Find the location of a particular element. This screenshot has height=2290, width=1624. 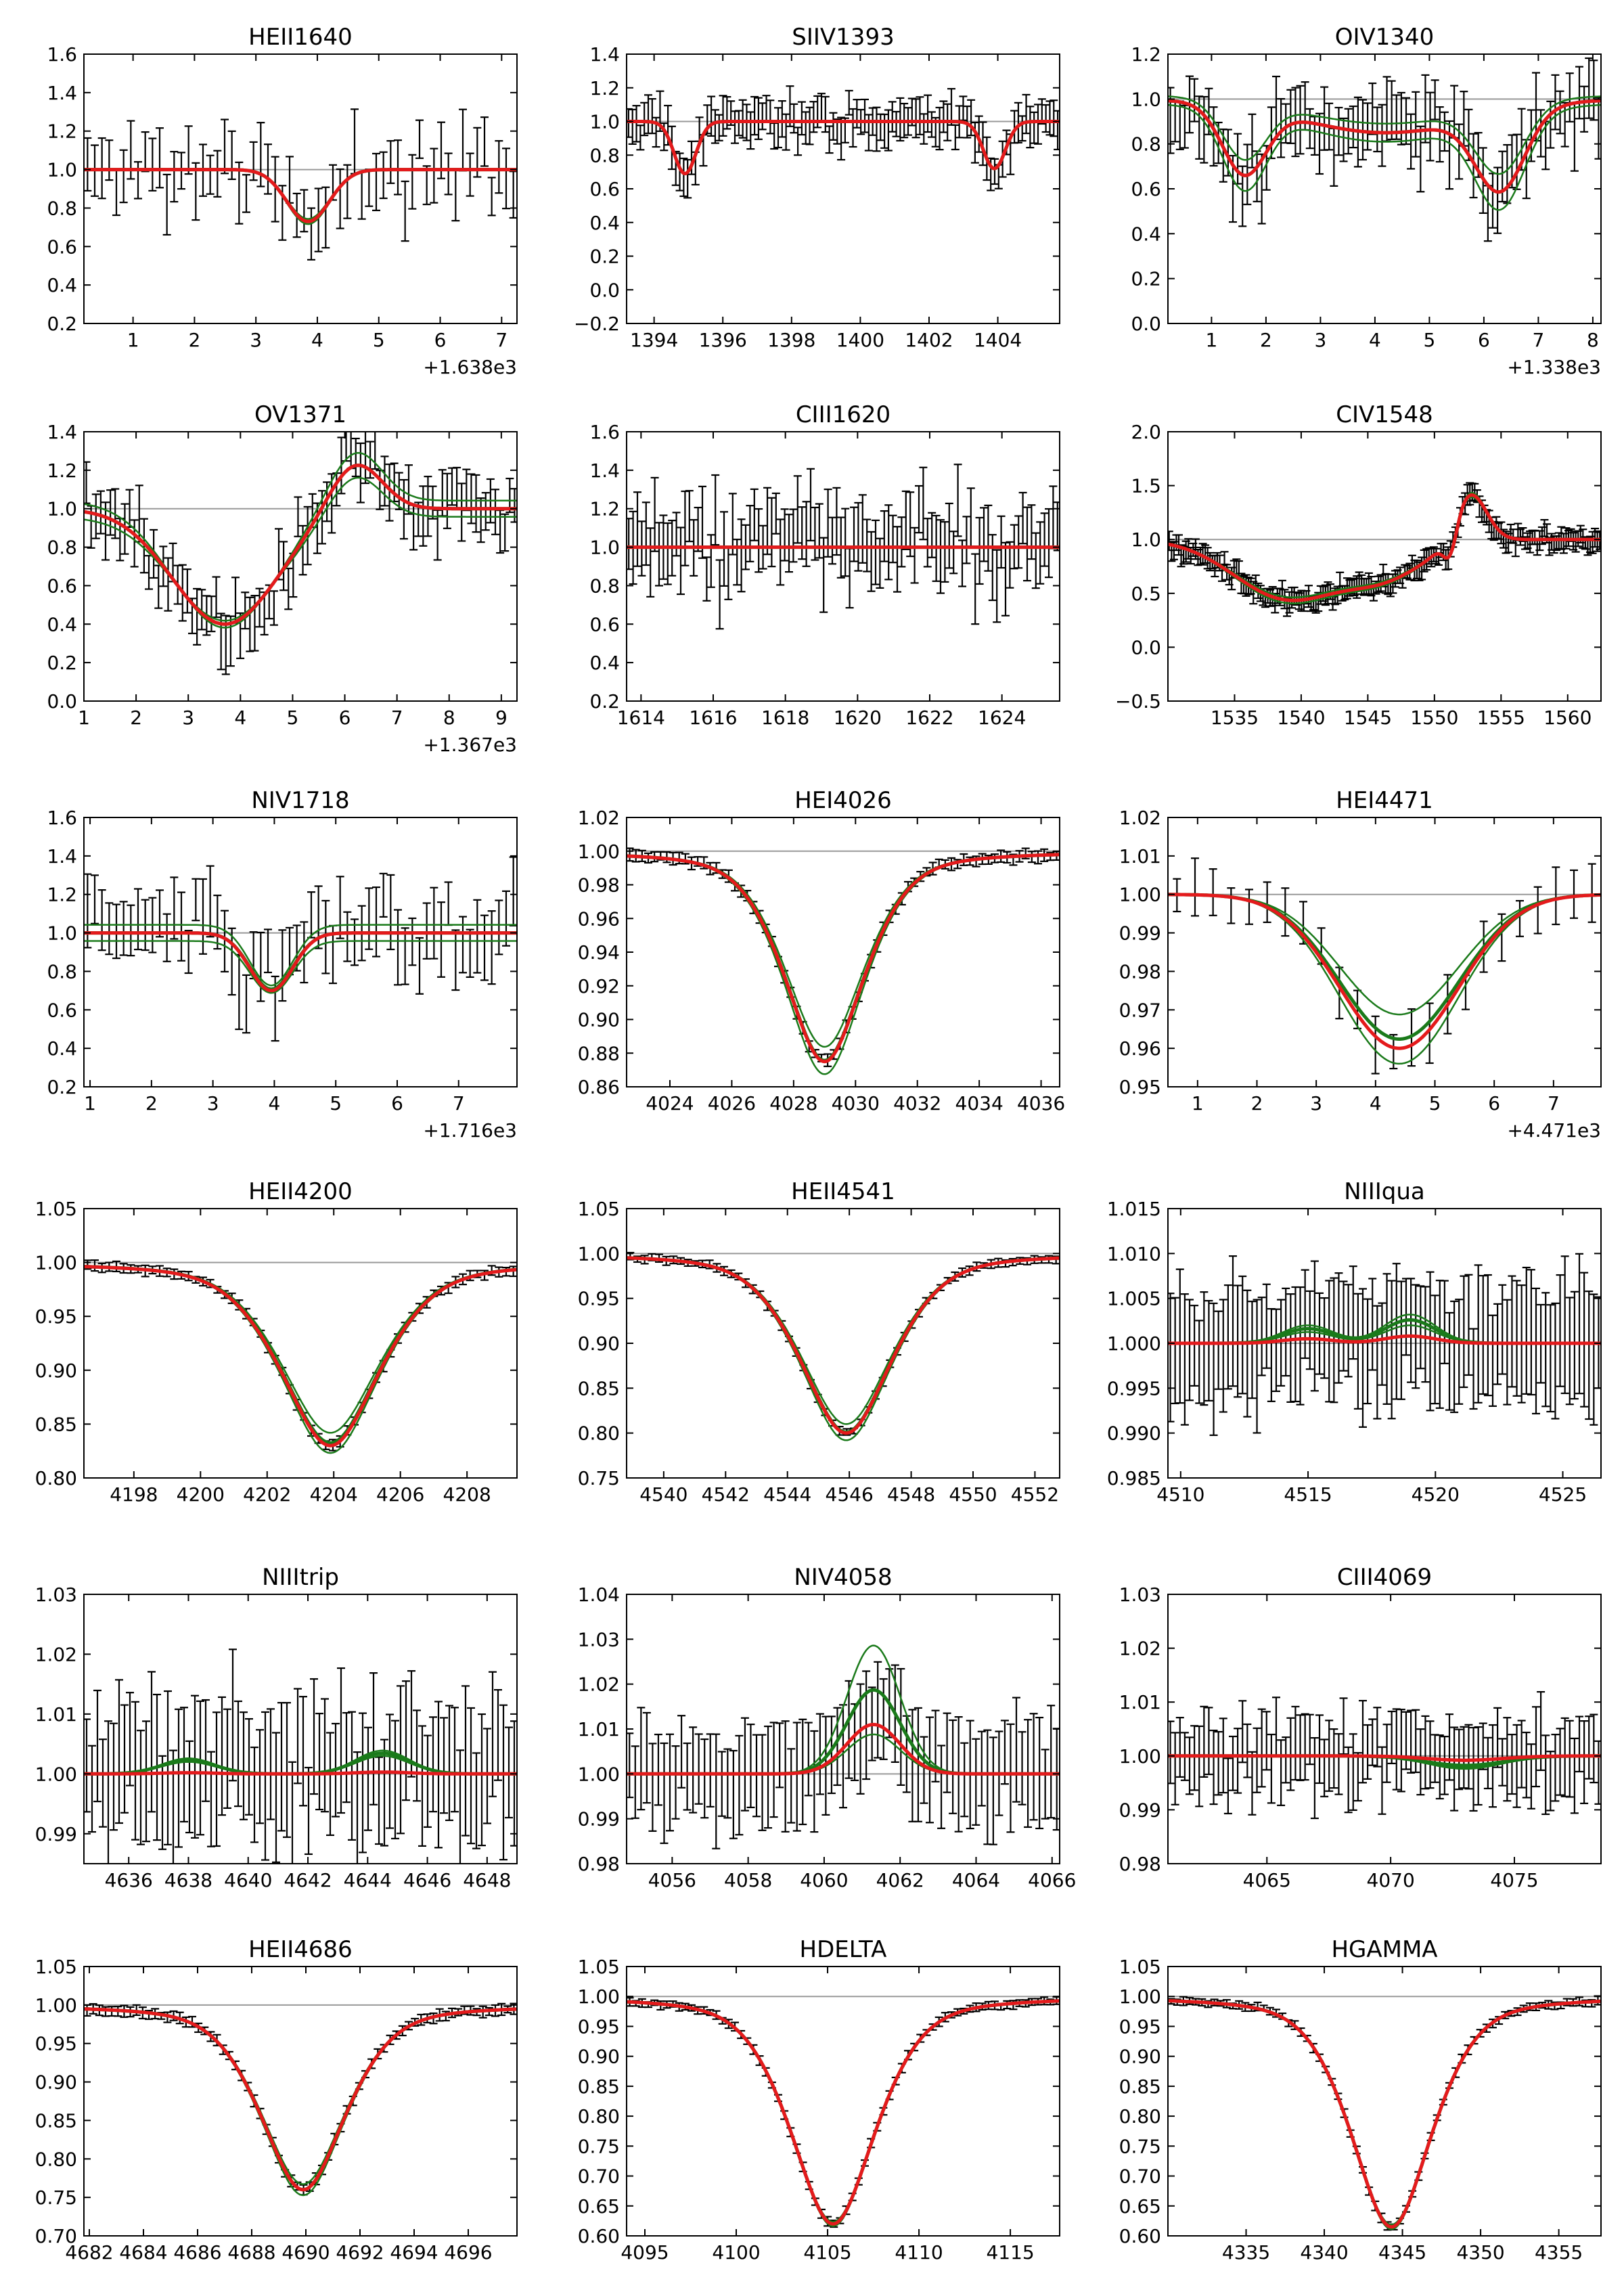

x-tick-label: 9 is located at coordinates (501, 717).